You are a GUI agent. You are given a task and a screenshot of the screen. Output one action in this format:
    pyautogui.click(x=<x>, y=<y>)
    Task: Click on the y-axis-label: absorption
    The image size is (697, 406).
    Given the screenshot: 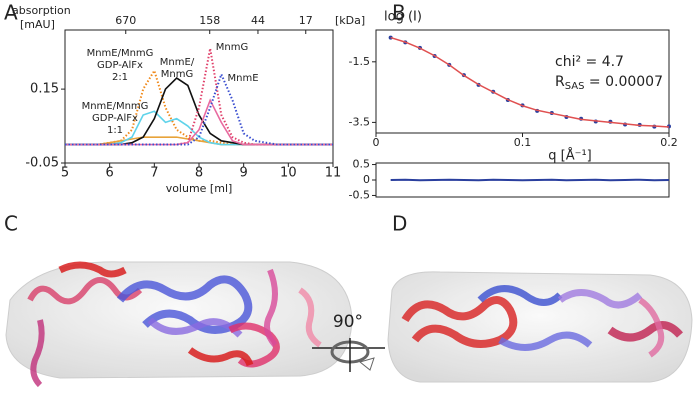 What is the action you would take?
    pyautogui.click(x=41, y=10)
    